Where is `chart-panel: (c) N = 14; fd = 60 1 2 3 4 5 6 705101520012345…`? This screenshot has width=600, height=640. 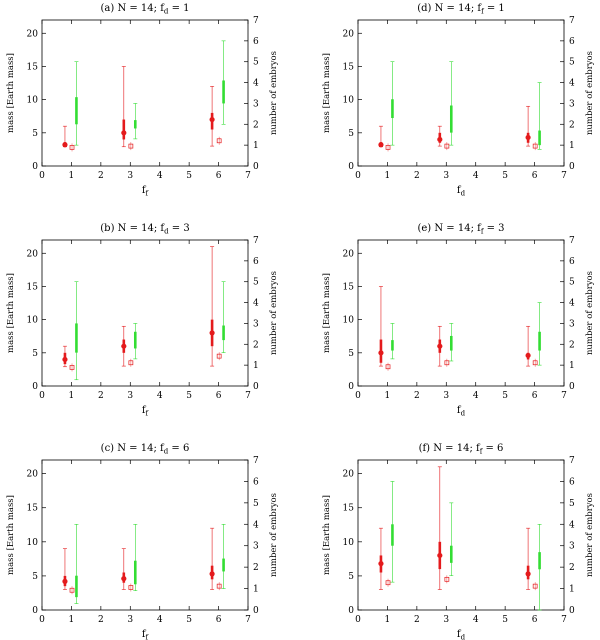 chart-panel: (c) N = 14; fd = 60 1 2 3 4 5 6 705101520012345… is located at coordinates (142, 541).